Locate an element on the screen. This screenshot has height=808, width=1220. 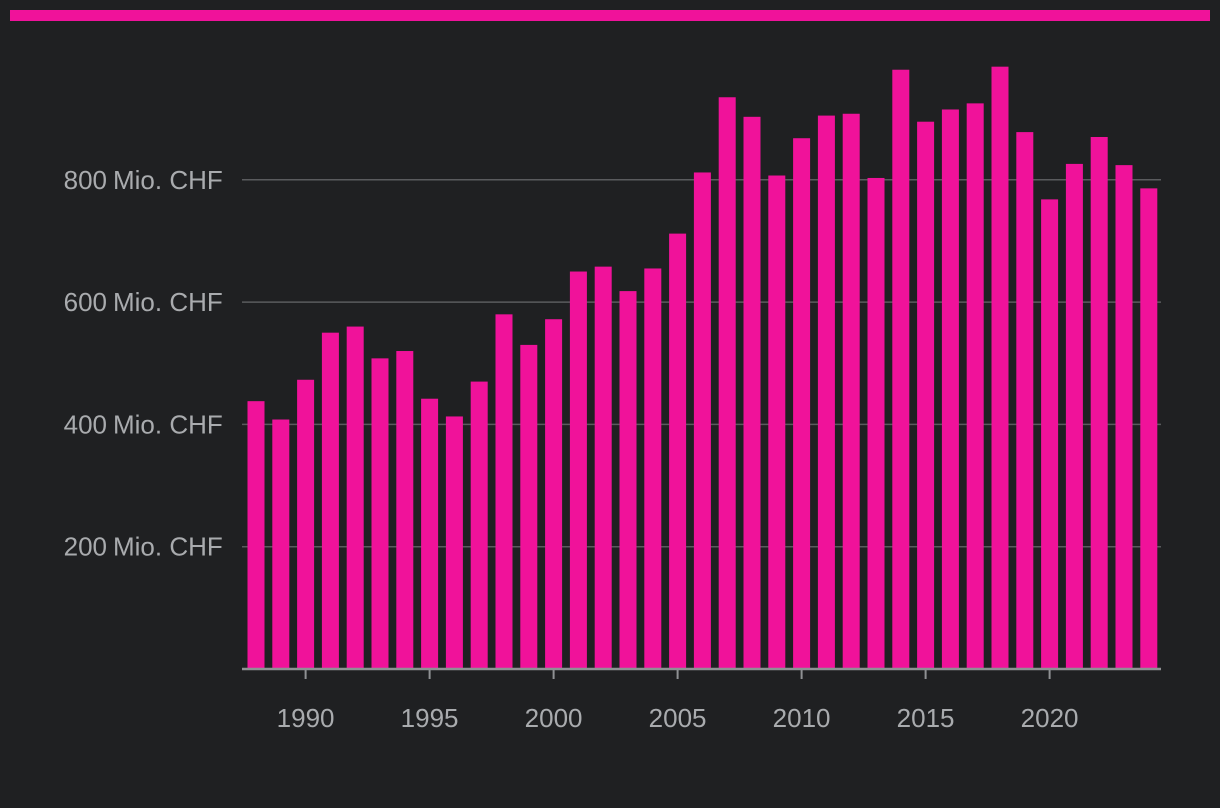
bar-2020 is located at coordinates (1050, 434).